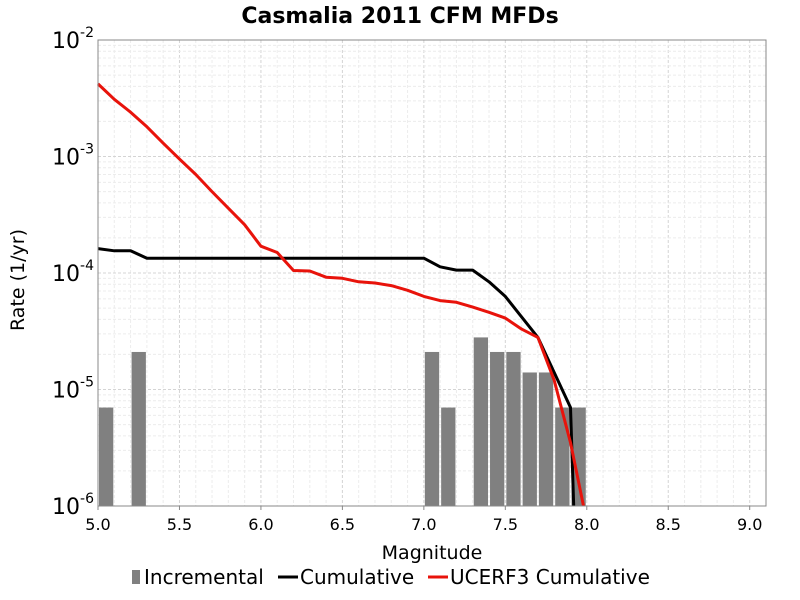 The width and height of the screenshot is (800, 600). What do you see at coordinates (73, 505) in the screenshot?
I see `y-tick-label: 10⁻⁶` at bounding box center [73, 505].